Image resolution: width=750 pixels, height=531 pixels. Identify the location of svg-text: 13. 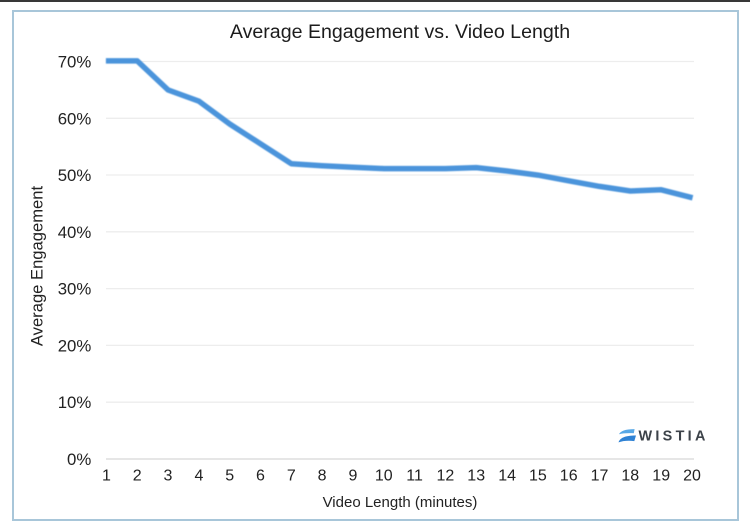
(476, 475).